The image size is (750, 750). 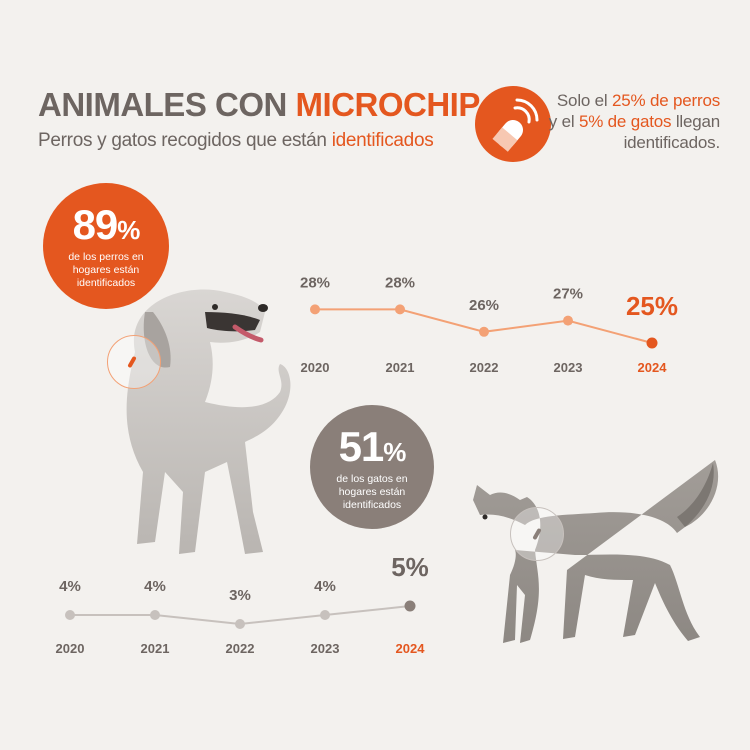 What do you see at coordinates (240, 624) in the screenshot?
I see `cat-point-2022` at bounding box center [240, 624].